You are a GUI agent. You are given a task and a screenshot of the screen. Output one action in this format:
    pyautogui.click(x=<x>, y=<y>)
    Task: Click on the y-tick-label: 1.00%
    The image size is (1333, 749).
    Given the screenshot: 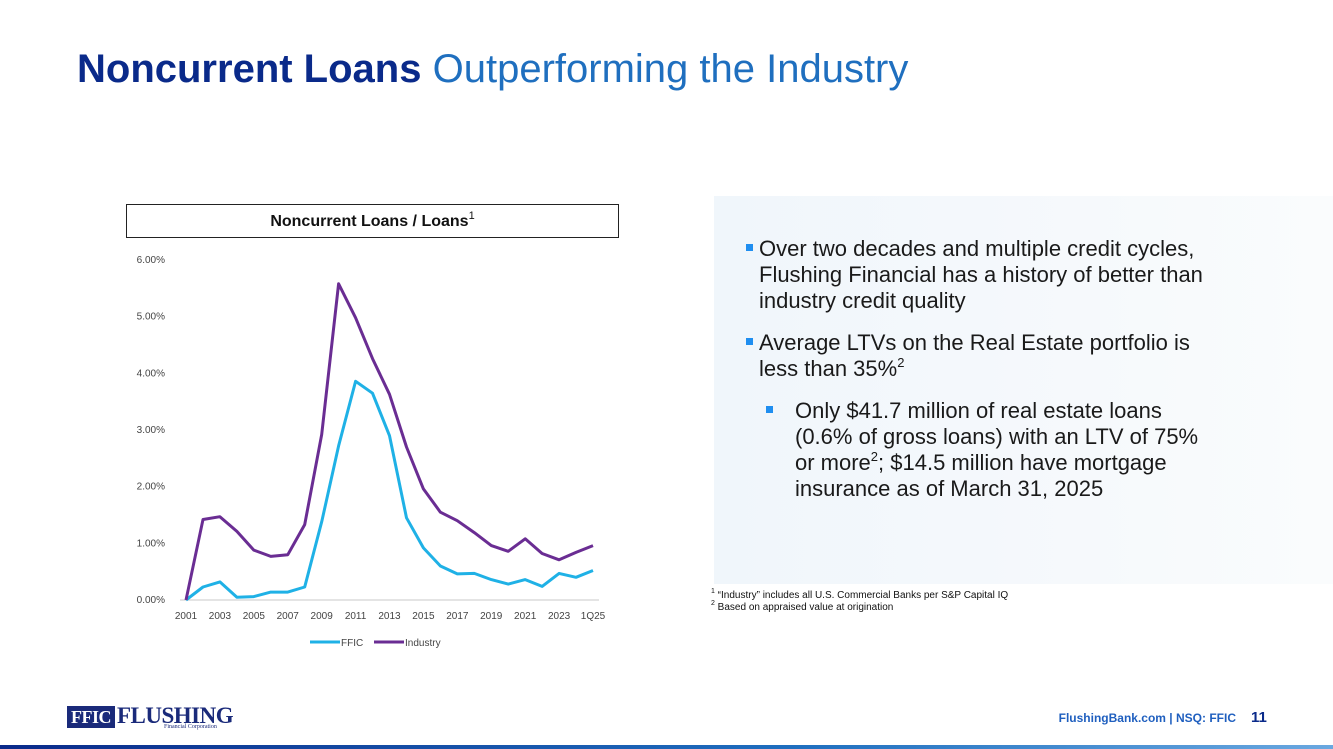 What is the action you would take?
    pyautogui.click(x=151, y=543)
    